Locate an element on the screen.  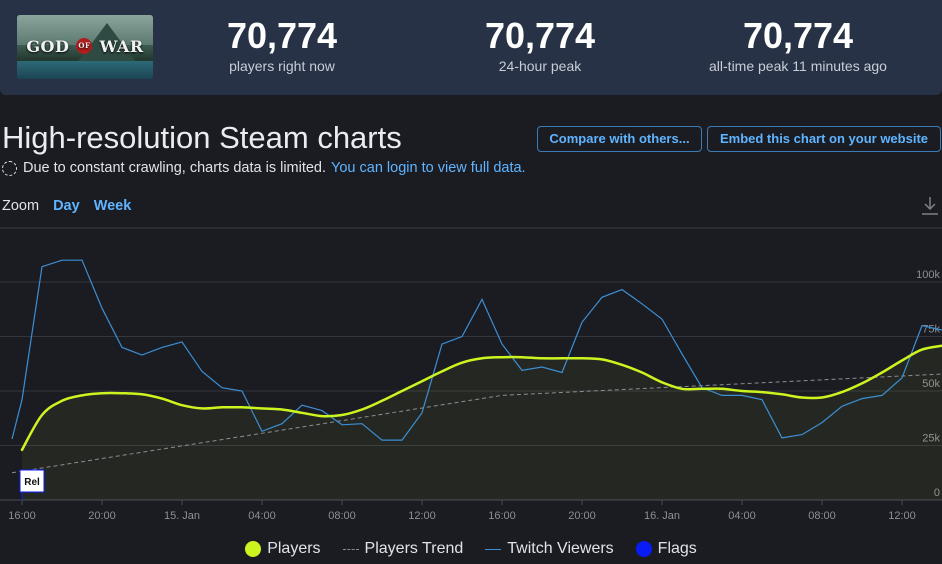
legend-twitch-label: Twitch Viewers is located at coordinates (560, 549).